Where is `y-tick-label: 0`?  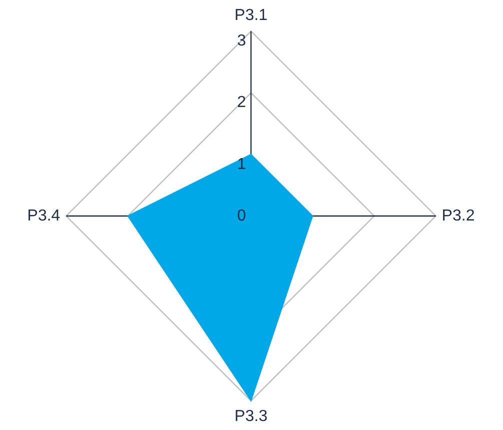
y-tick-label: 0 is located at coordinates (241, 215).